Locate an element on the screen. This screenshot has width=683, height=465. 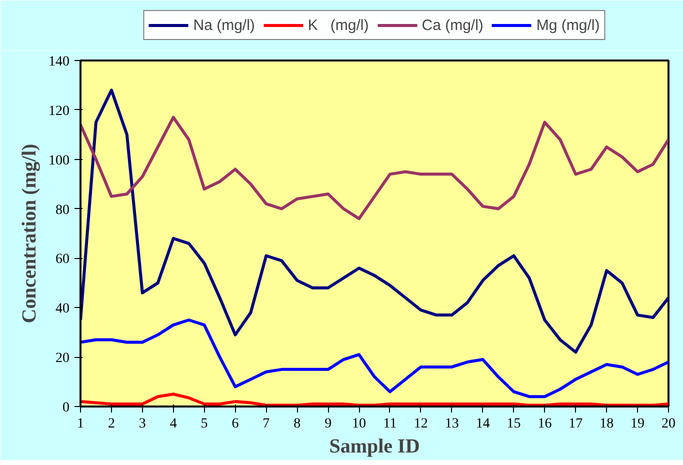
x-tick-label: 4 is located at coordinates (173, 424).